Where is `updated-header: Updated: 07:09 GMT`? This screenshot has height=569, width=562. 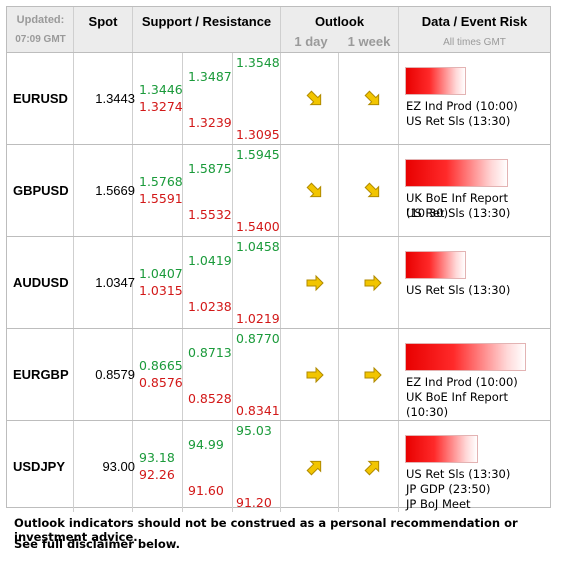
updated-header: Updated: 07:09 GMT is located at coordinates (40, 29).